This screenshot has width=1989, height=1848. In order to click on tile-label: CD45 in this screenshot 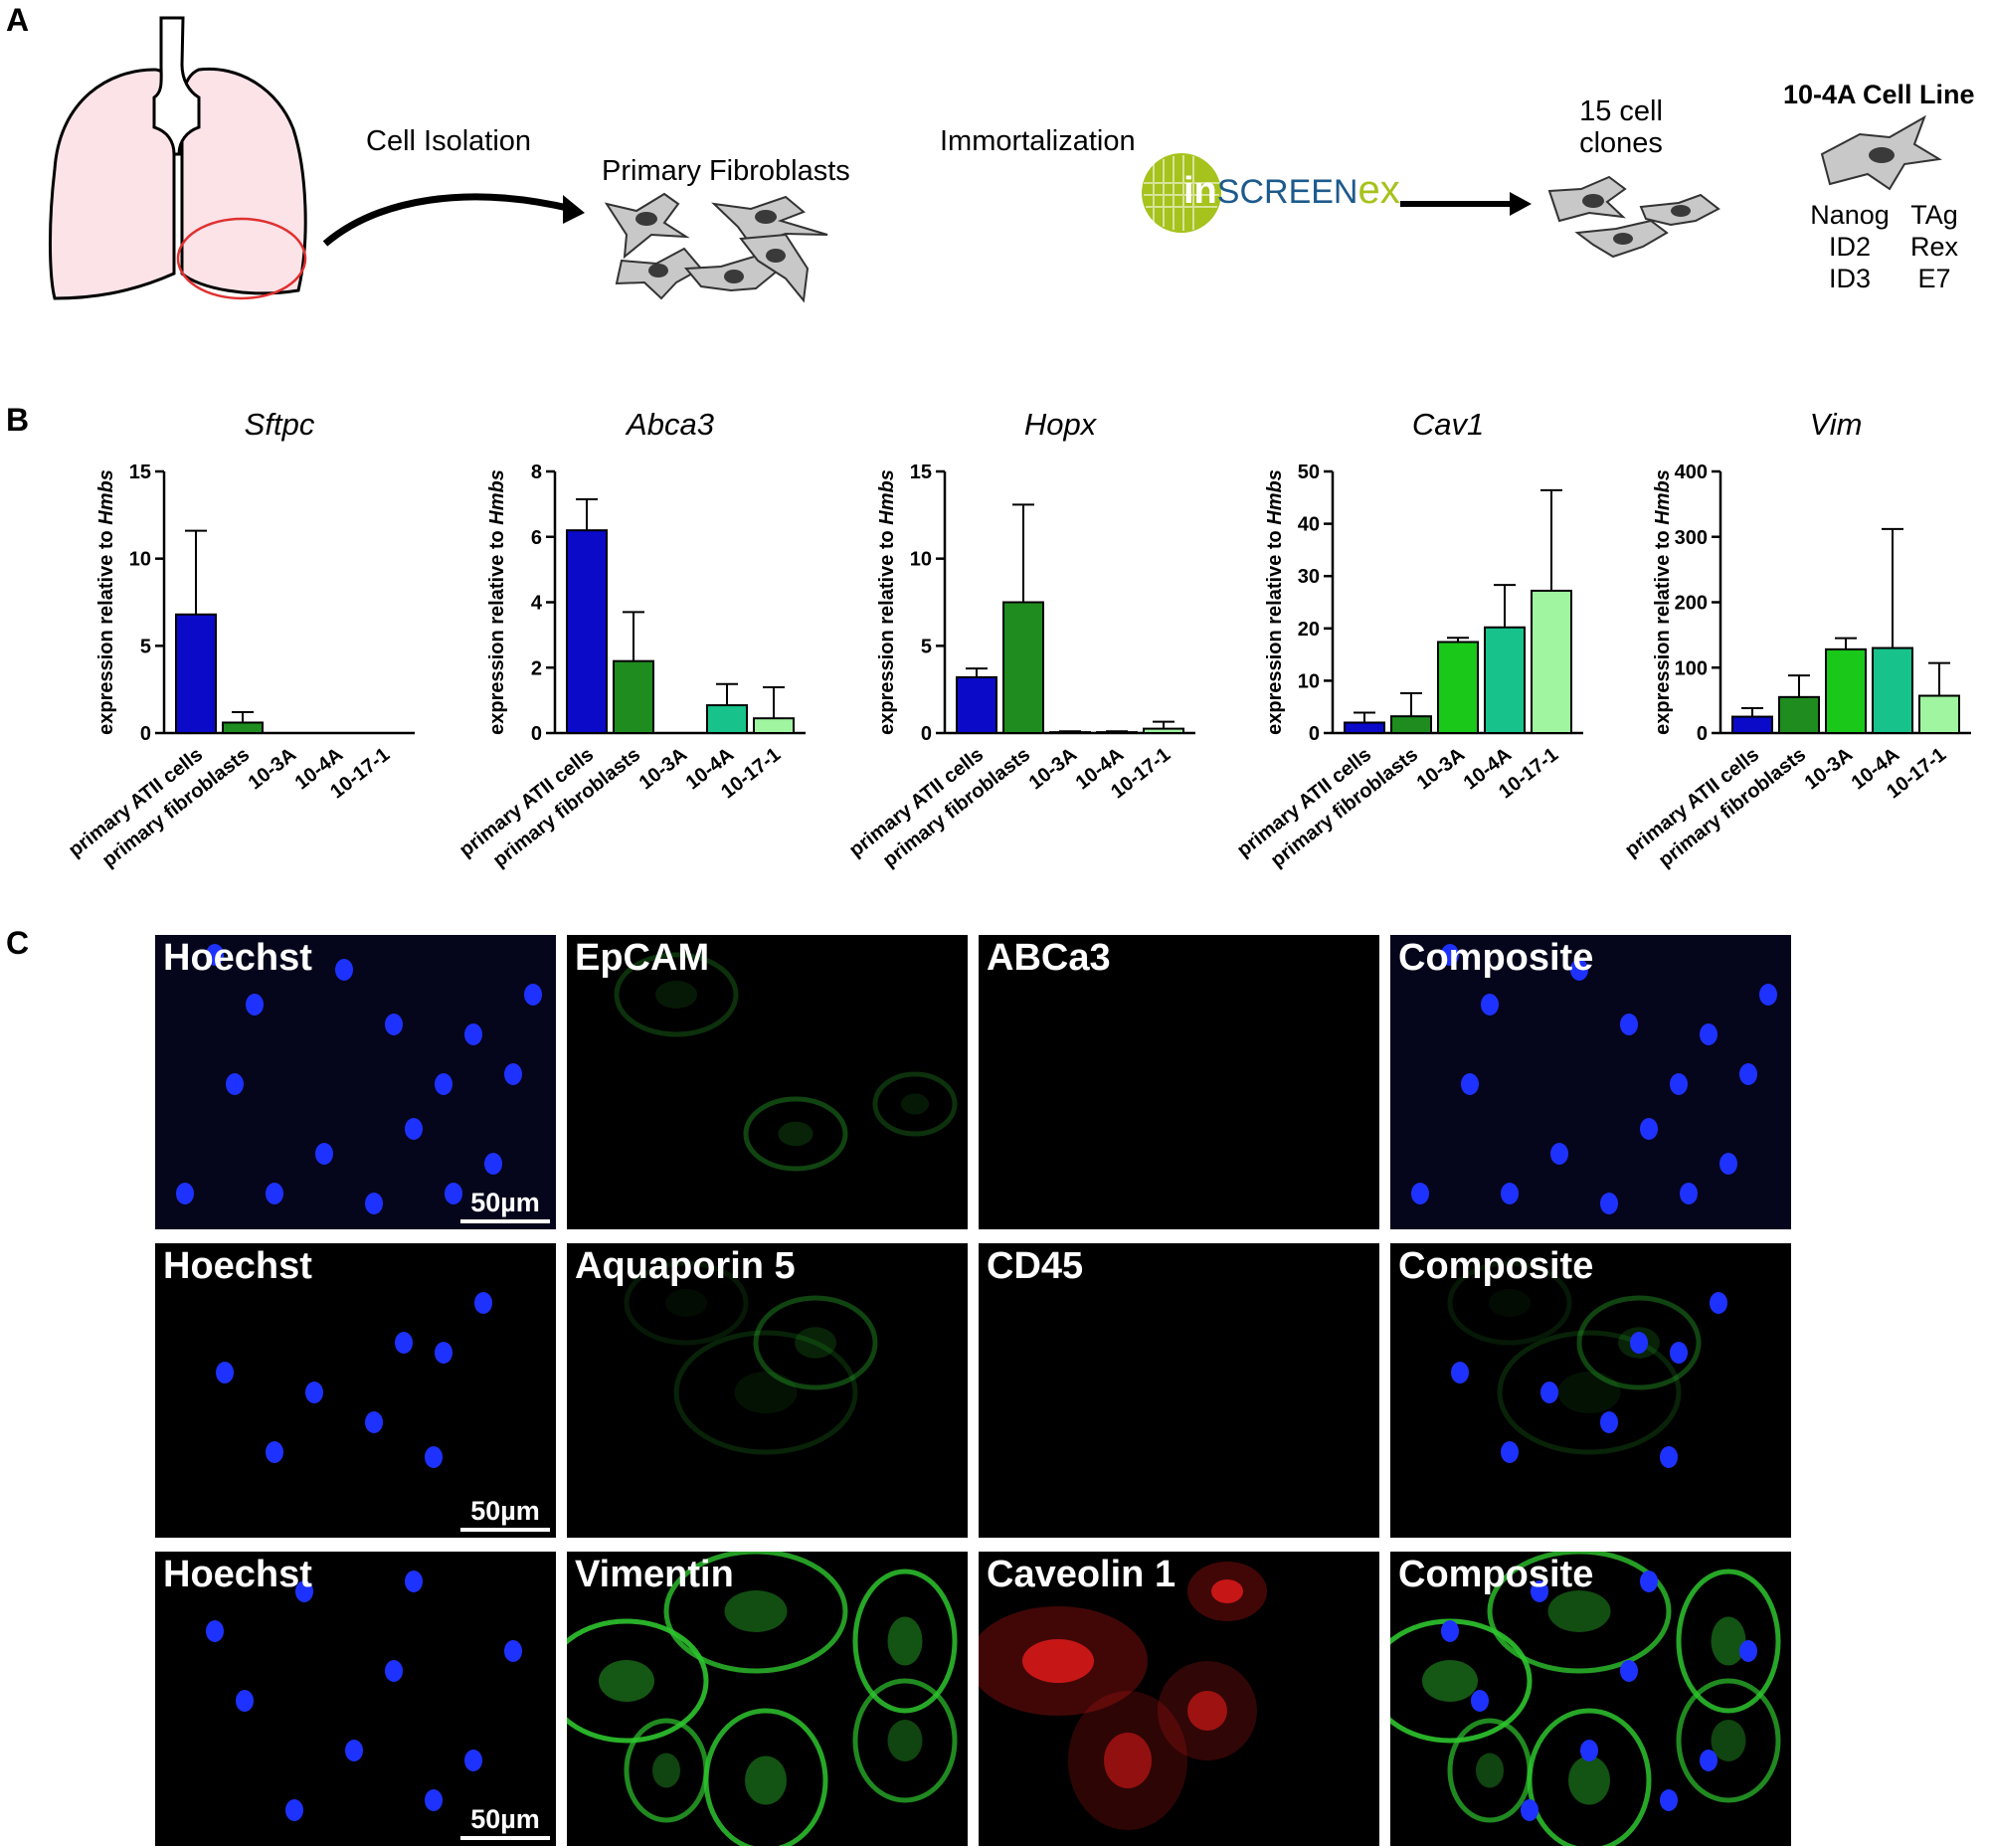, I will do `click(1035, 1266)`.